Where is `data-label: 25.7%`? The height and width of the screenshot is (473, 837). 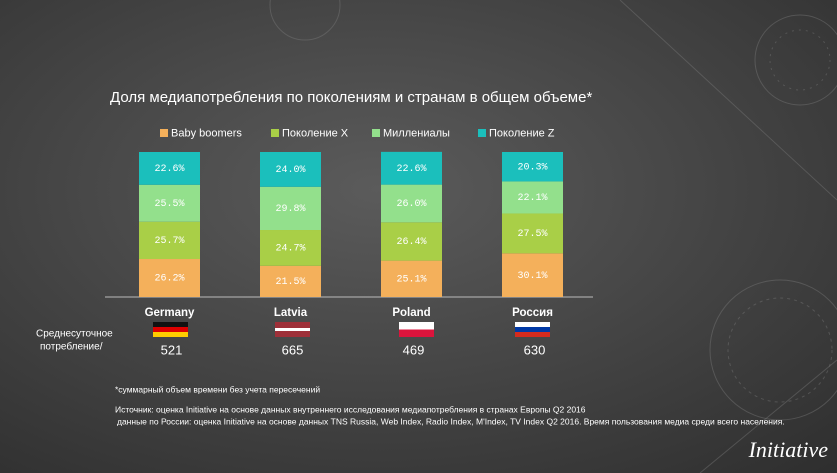 data-label: 25.7% is located at coordinates (169, 241).